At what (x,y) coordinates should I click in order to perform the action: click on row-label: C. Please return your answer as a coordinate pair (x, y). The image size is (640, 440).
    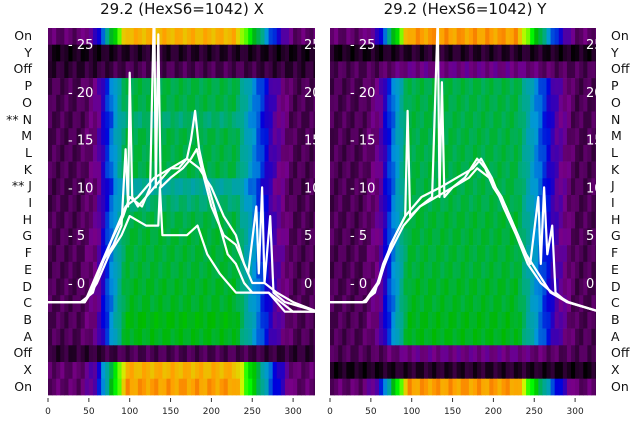
    Looking at the image, I should click on (615, 303).